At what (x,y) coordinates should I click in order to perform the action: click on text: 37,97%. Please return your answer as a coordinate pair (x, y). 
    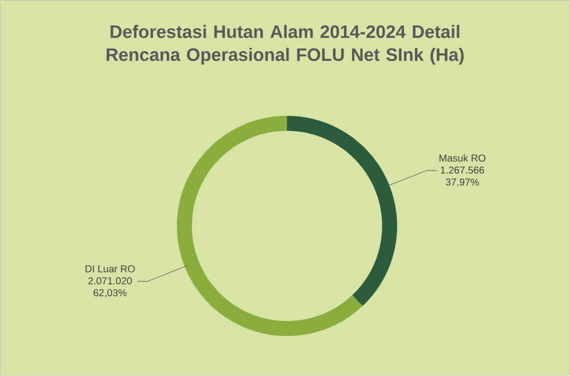
    Looking at the image, I should click on (462, 182).